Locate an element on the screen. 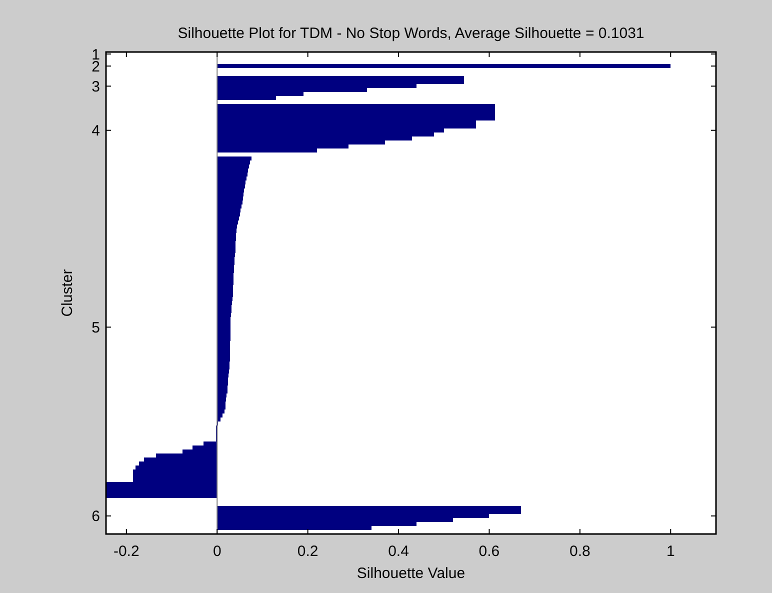 The image size is (772, 593). x-tick-label: -0.2 is located at coordinates (126, 551).